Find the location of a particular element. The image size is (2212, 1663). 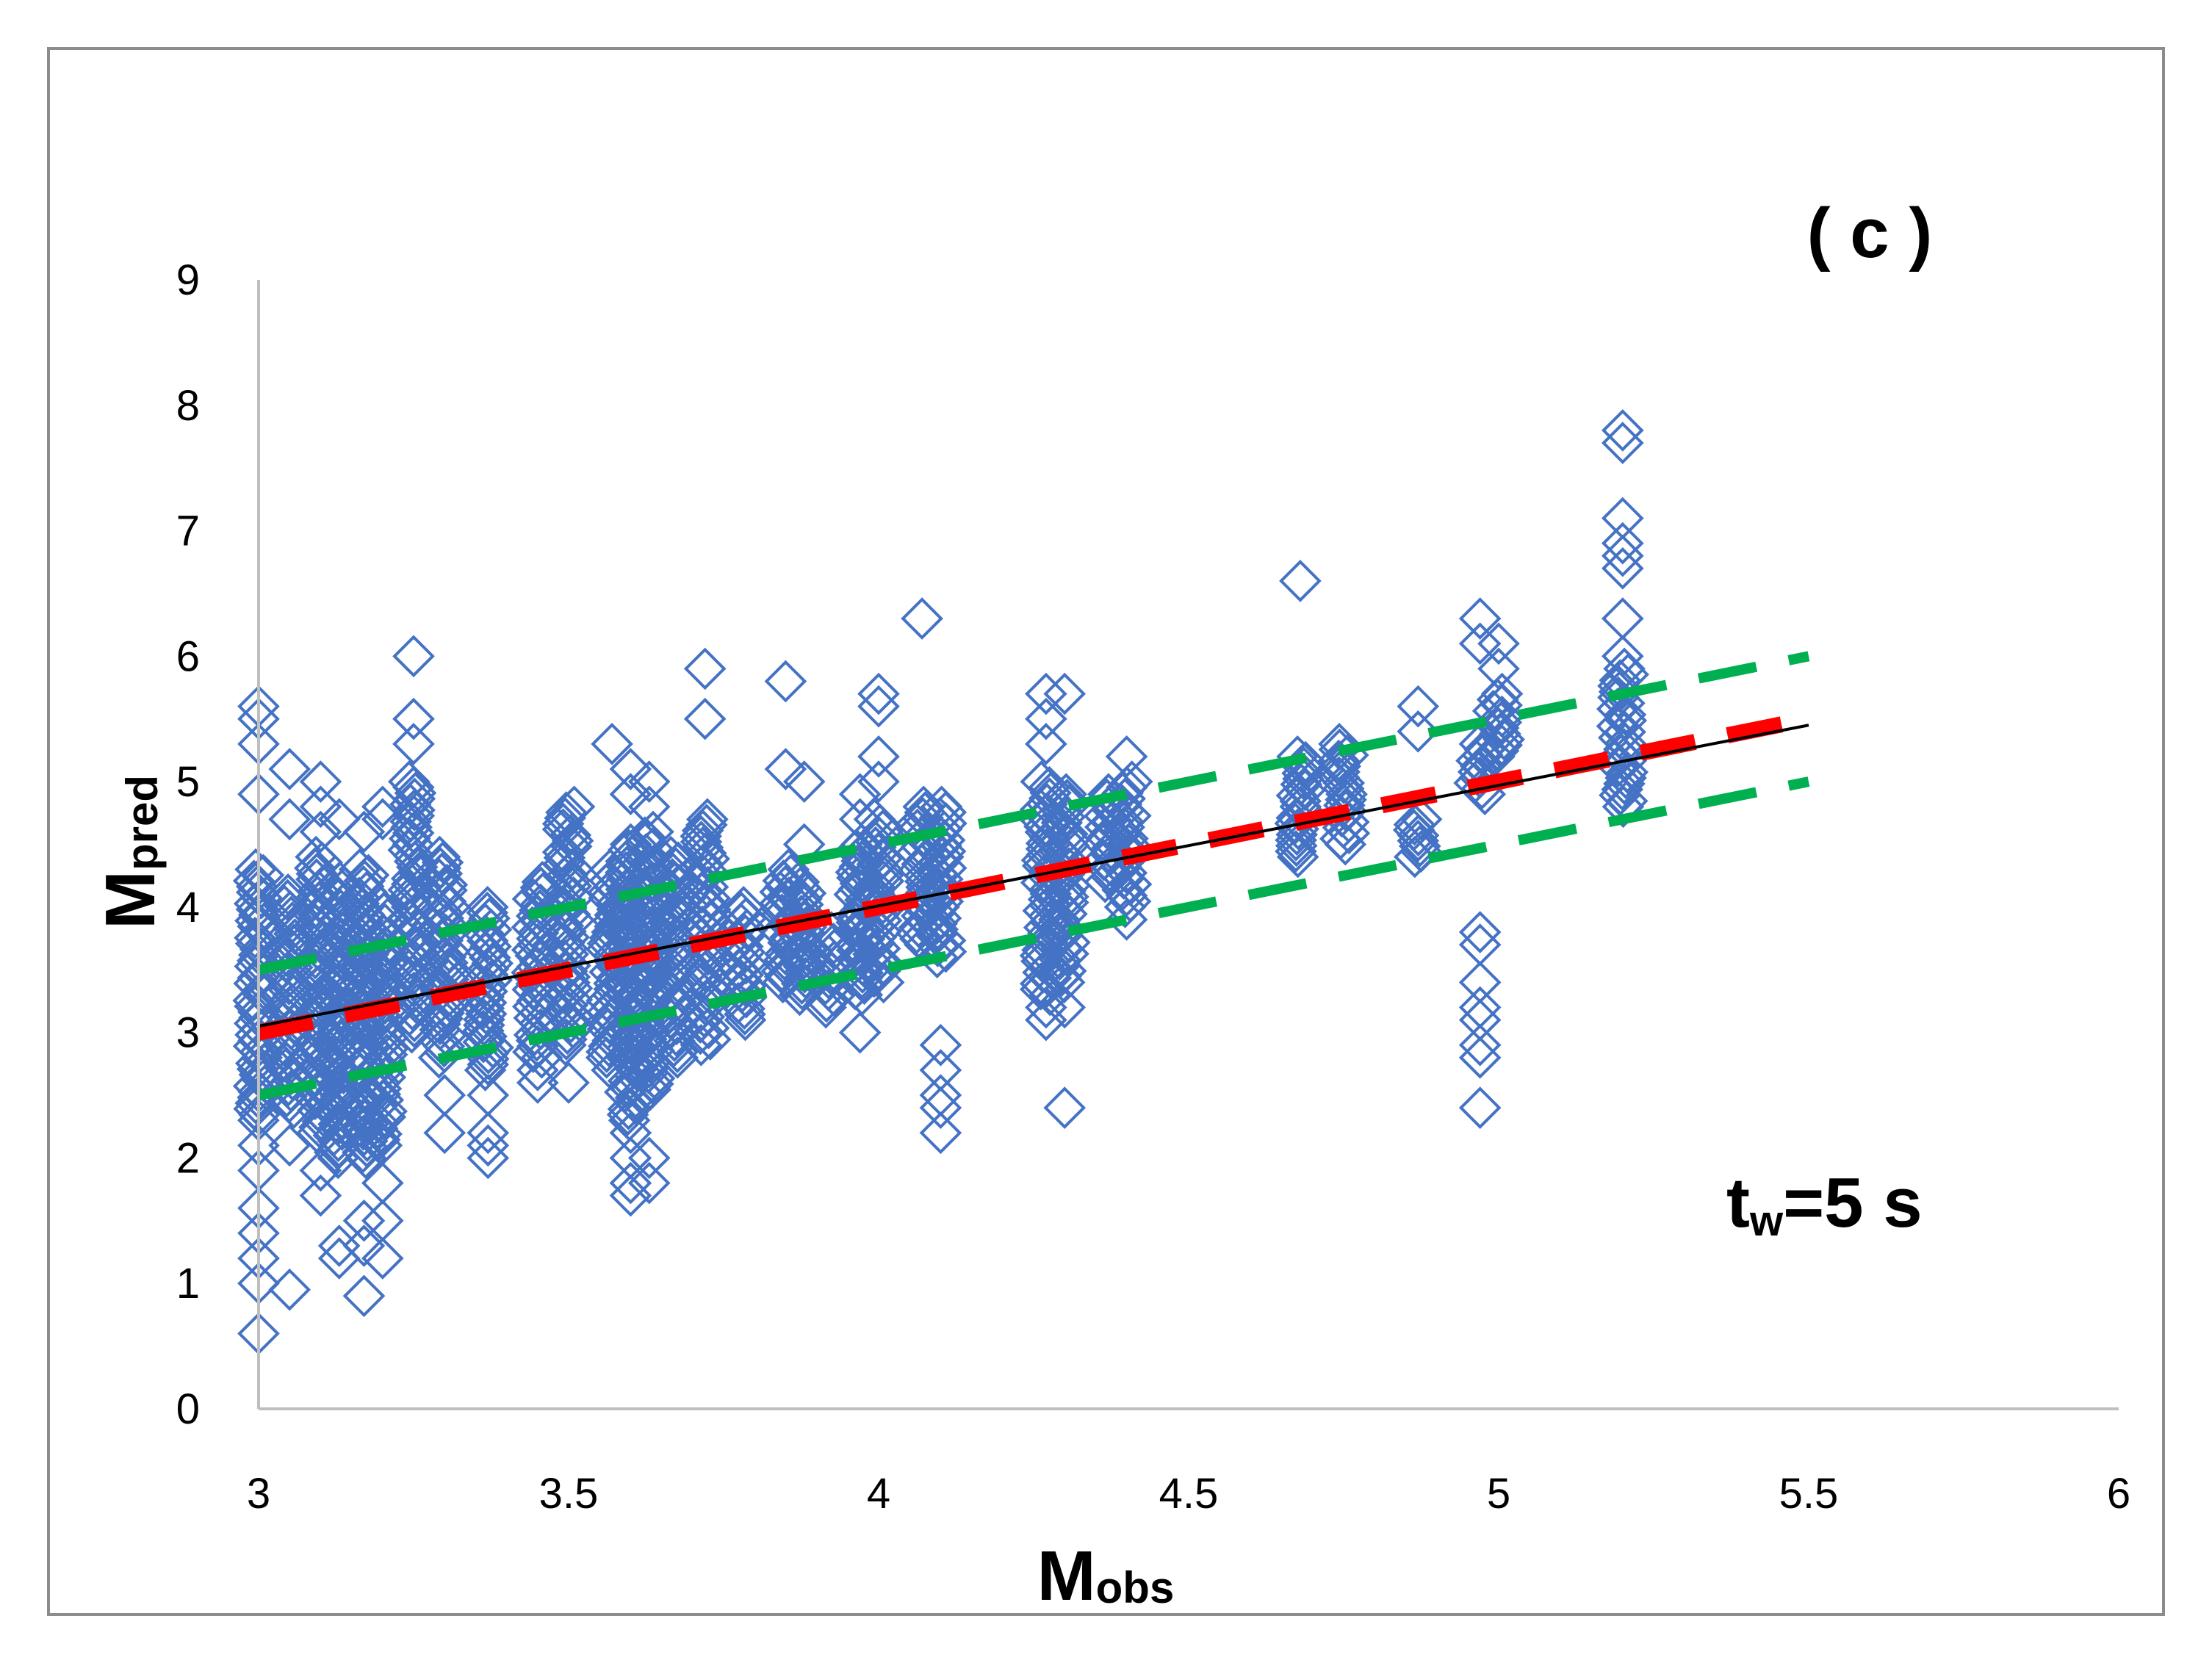

x-tick-label: 4.5 is located at coordinates (1189, 1494).